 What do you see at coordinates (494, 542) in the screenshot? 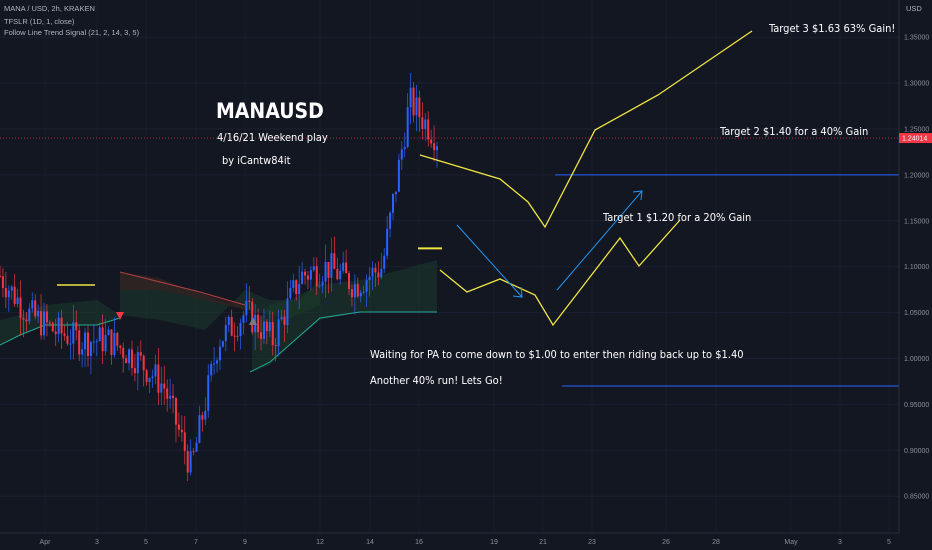
I see `time-tick-label: 19` at bounding box center [494, 542].